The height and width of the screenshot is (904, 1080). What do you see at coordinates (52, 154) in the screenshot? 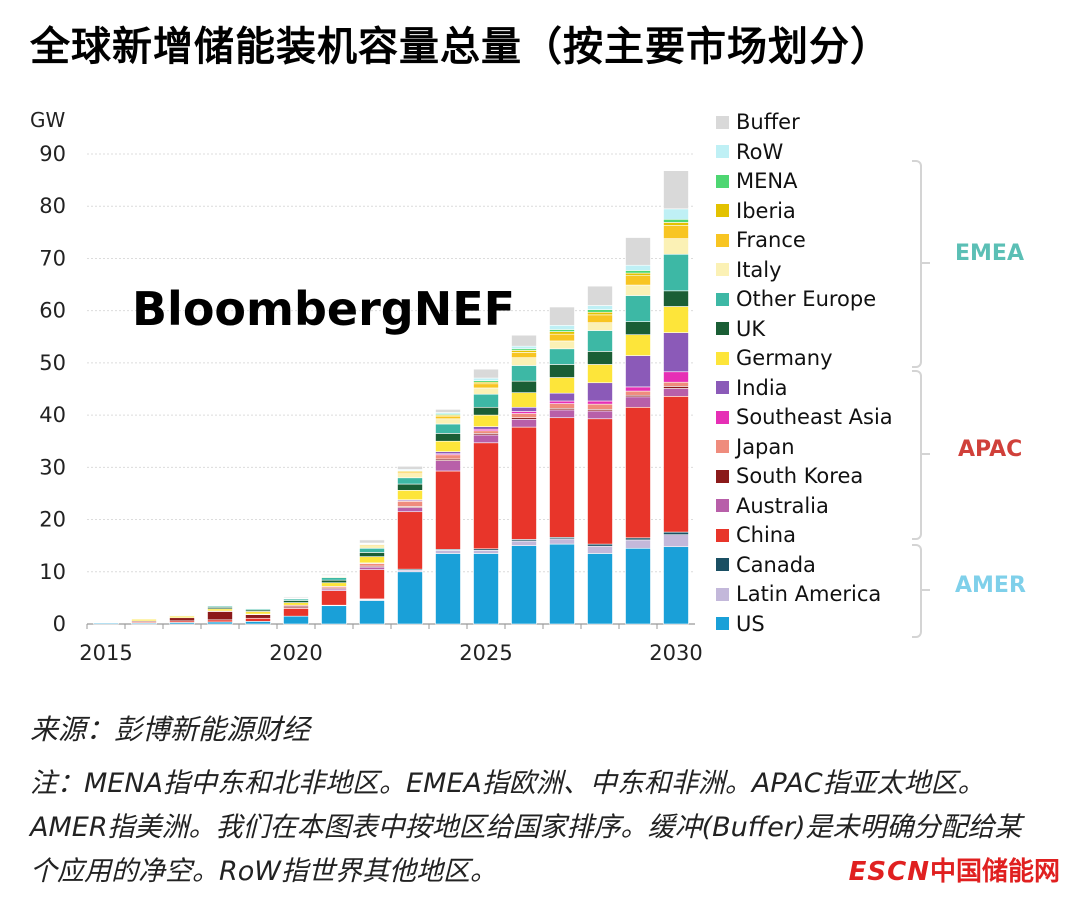
I see `y-tick-label: 90` at bounding box center [52, 154].